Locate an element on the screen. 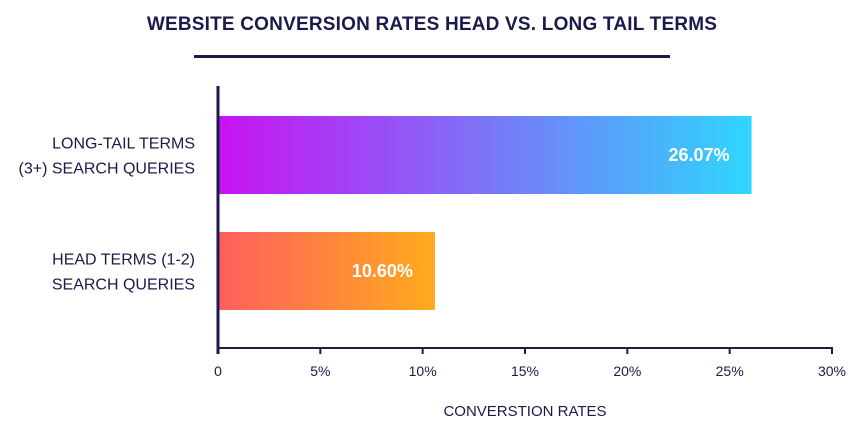  x-tick-label-1: 5% is located at coordinates (320, 371).